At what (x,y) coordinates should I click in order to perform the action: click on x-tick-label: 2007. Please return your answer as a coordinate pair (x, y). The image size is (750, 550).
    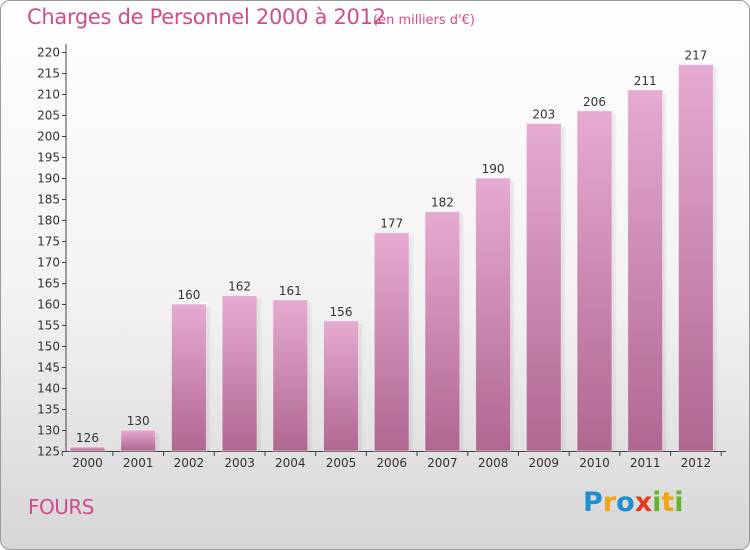
    Looking at the image, I should click on (442, 463).